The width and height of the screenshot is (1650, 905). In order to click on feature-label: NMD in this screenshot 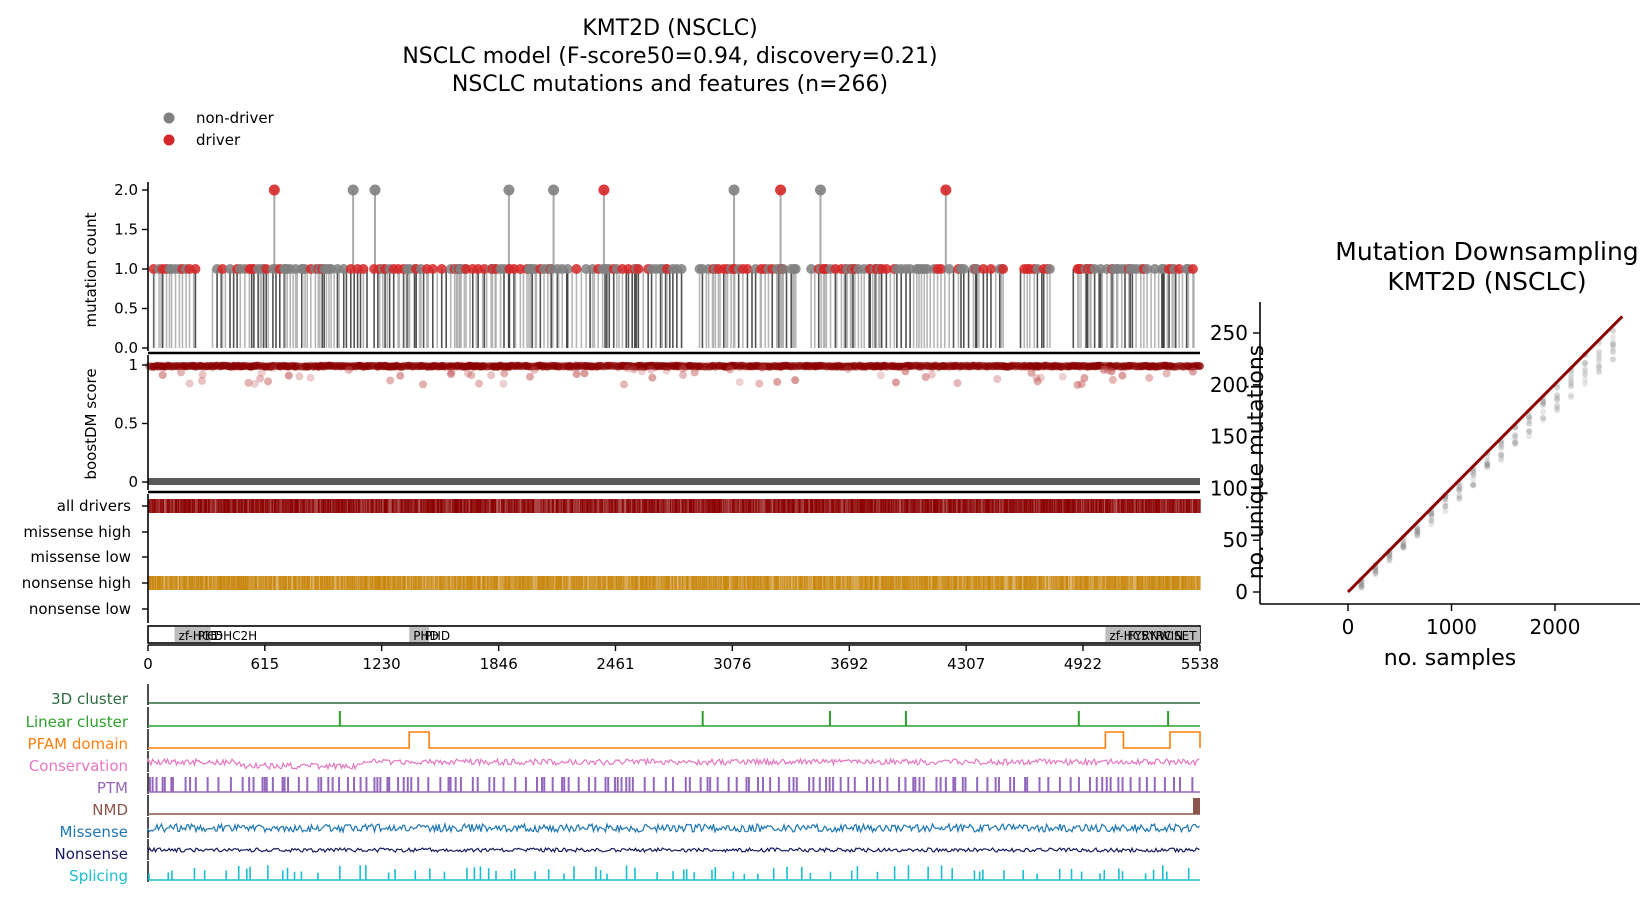, I will do `click(110, 810)`.